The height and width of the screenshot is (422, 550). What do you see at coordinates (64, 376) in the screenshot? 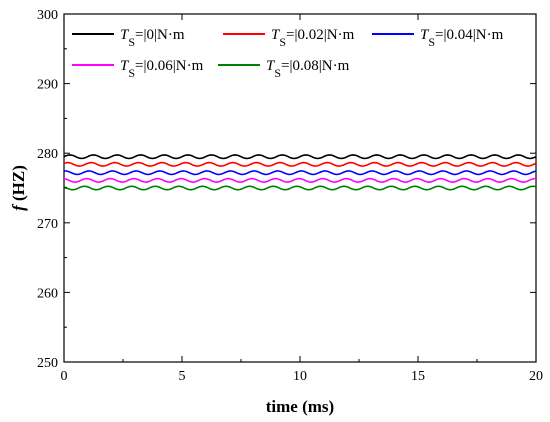
I see `x-tick-label: 0` at bounding box center [64, 376].